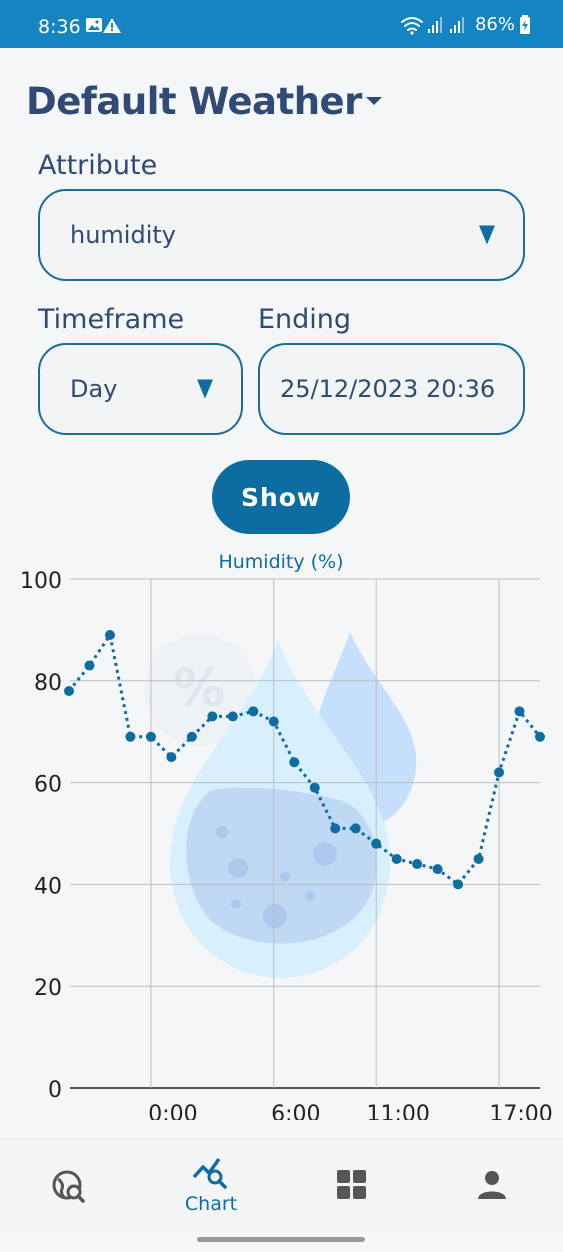  What do you see at coordinates (111, 319) in the screenshot?
I see `timeframe-label: Timeframe` at bounding box center [111, 319].